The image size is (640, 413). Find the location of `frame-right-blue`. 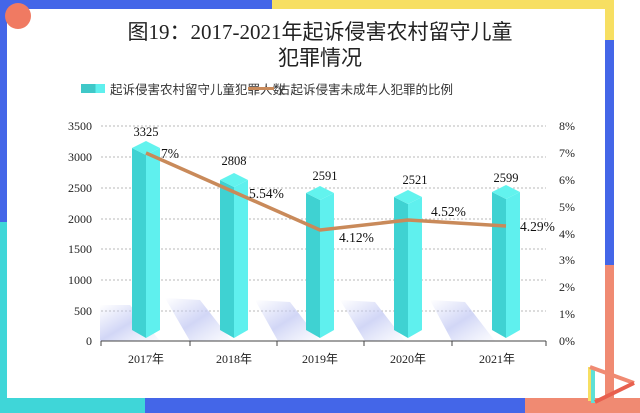

frame-right-blue is located at coordinates (609, 152).